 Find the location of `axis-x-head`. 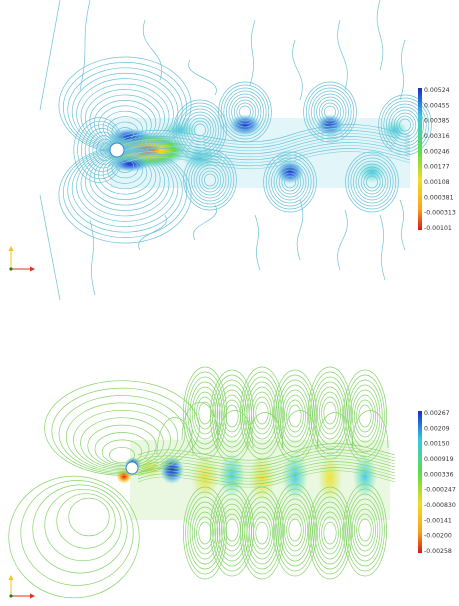

axis-x-head is located at coordinates (32, 269).